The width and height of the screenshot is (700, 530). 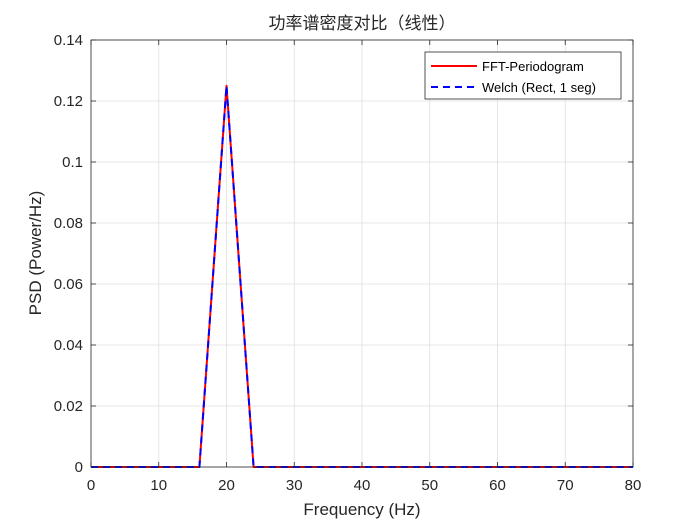 What do you see at coordinates (72, 162) in the screenshot?
I see `y-tick-label: 0.1` at bounding box center [72, 162].